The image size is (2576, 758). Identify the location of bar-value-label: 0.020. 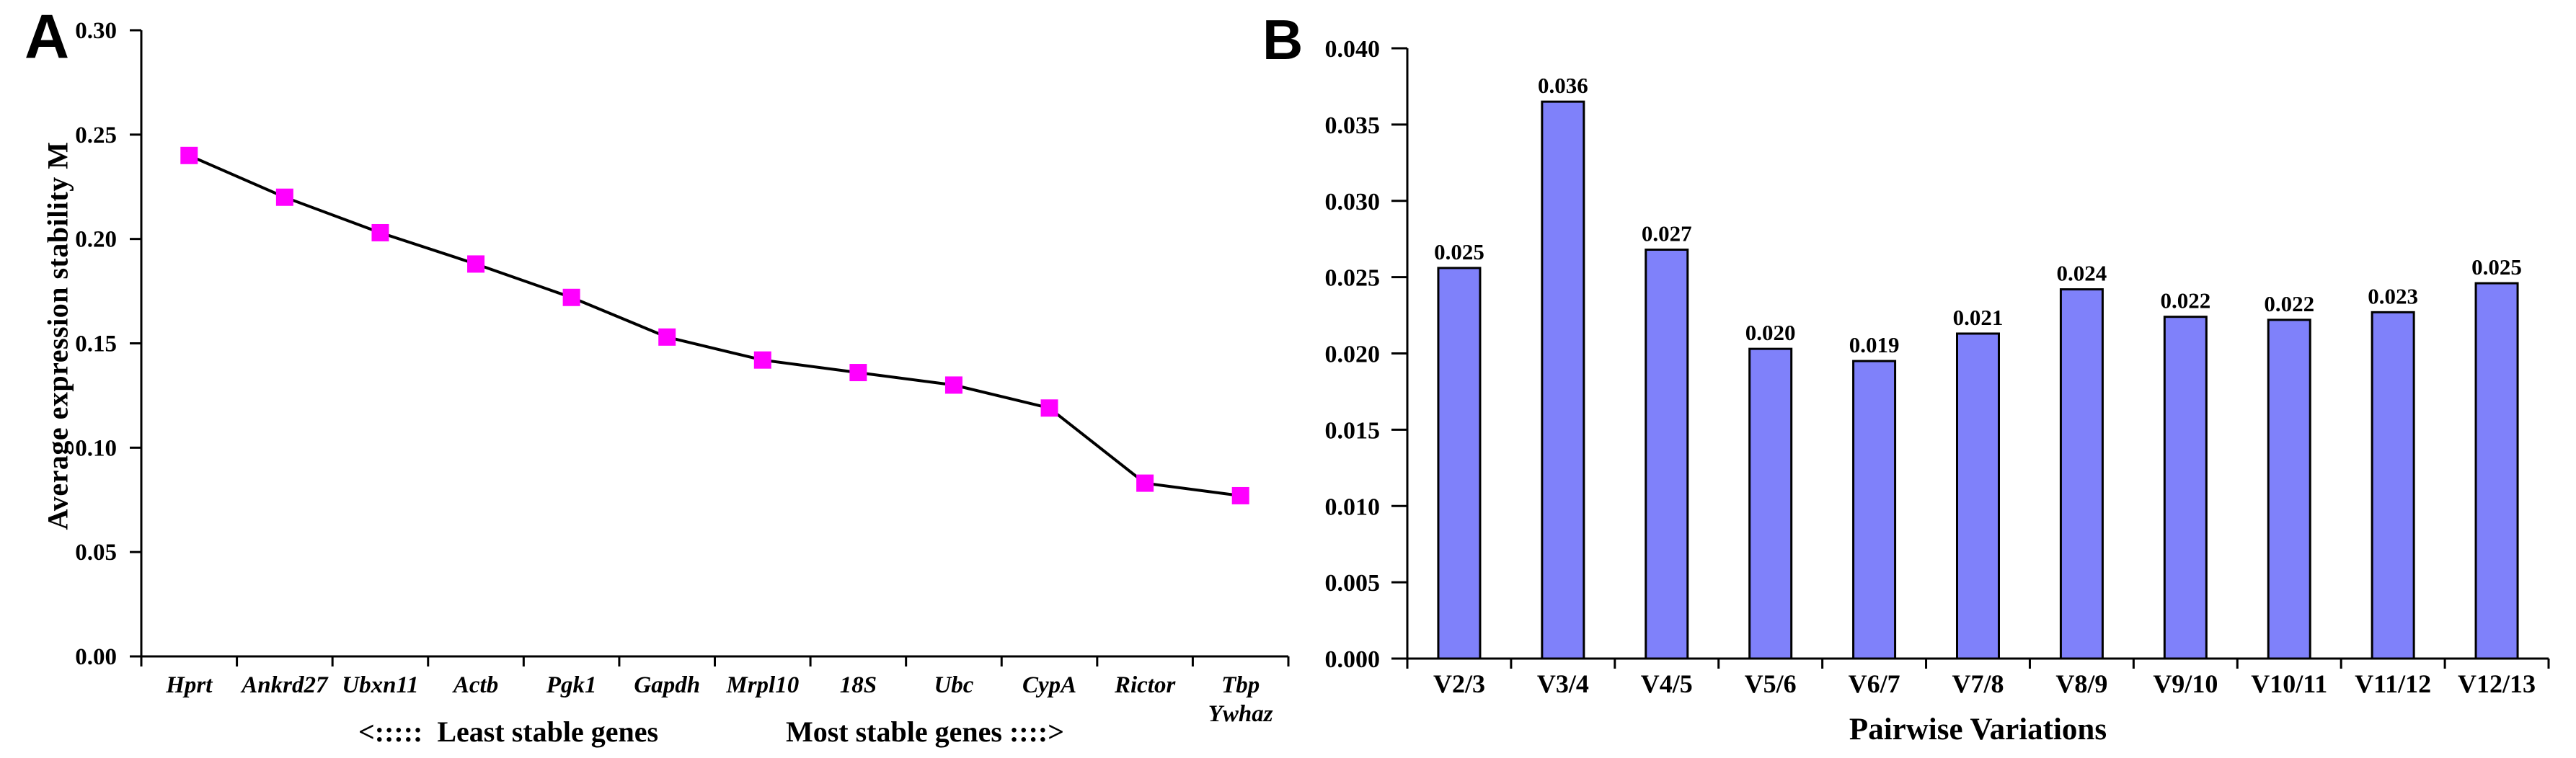
(1770, 332).